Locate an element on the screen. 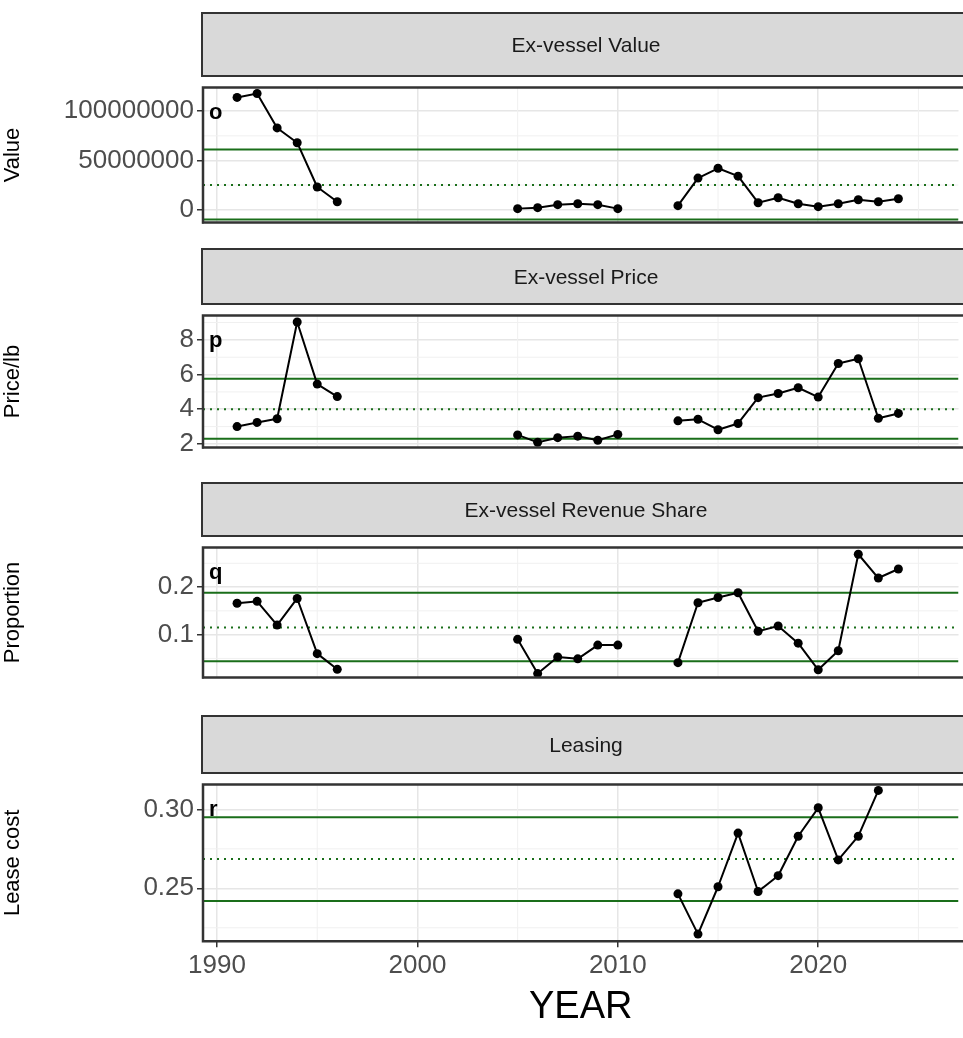 This screenshot has height=1038, width=963. x-tick-label: 2000 is located at coordinates (417, 963).